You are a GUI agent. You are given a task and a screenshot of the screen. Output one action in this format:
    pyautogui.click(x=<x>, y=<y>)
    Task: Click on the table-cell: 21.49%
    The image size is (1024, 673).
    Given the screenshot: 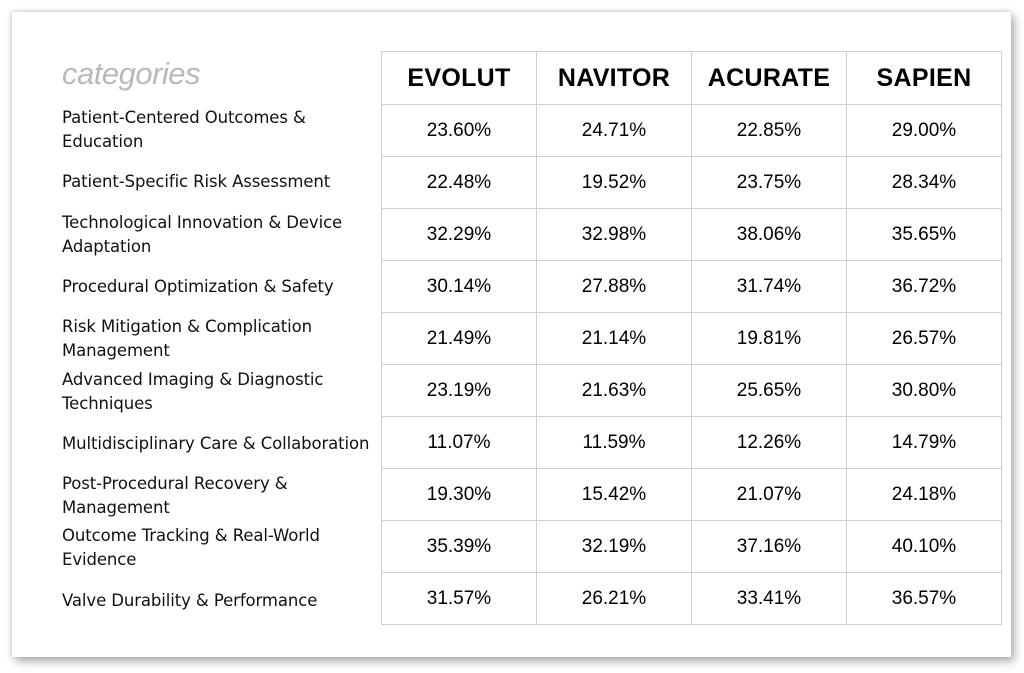 What is the action you would take?
    pyautogui.click(x=459, y=338)
    